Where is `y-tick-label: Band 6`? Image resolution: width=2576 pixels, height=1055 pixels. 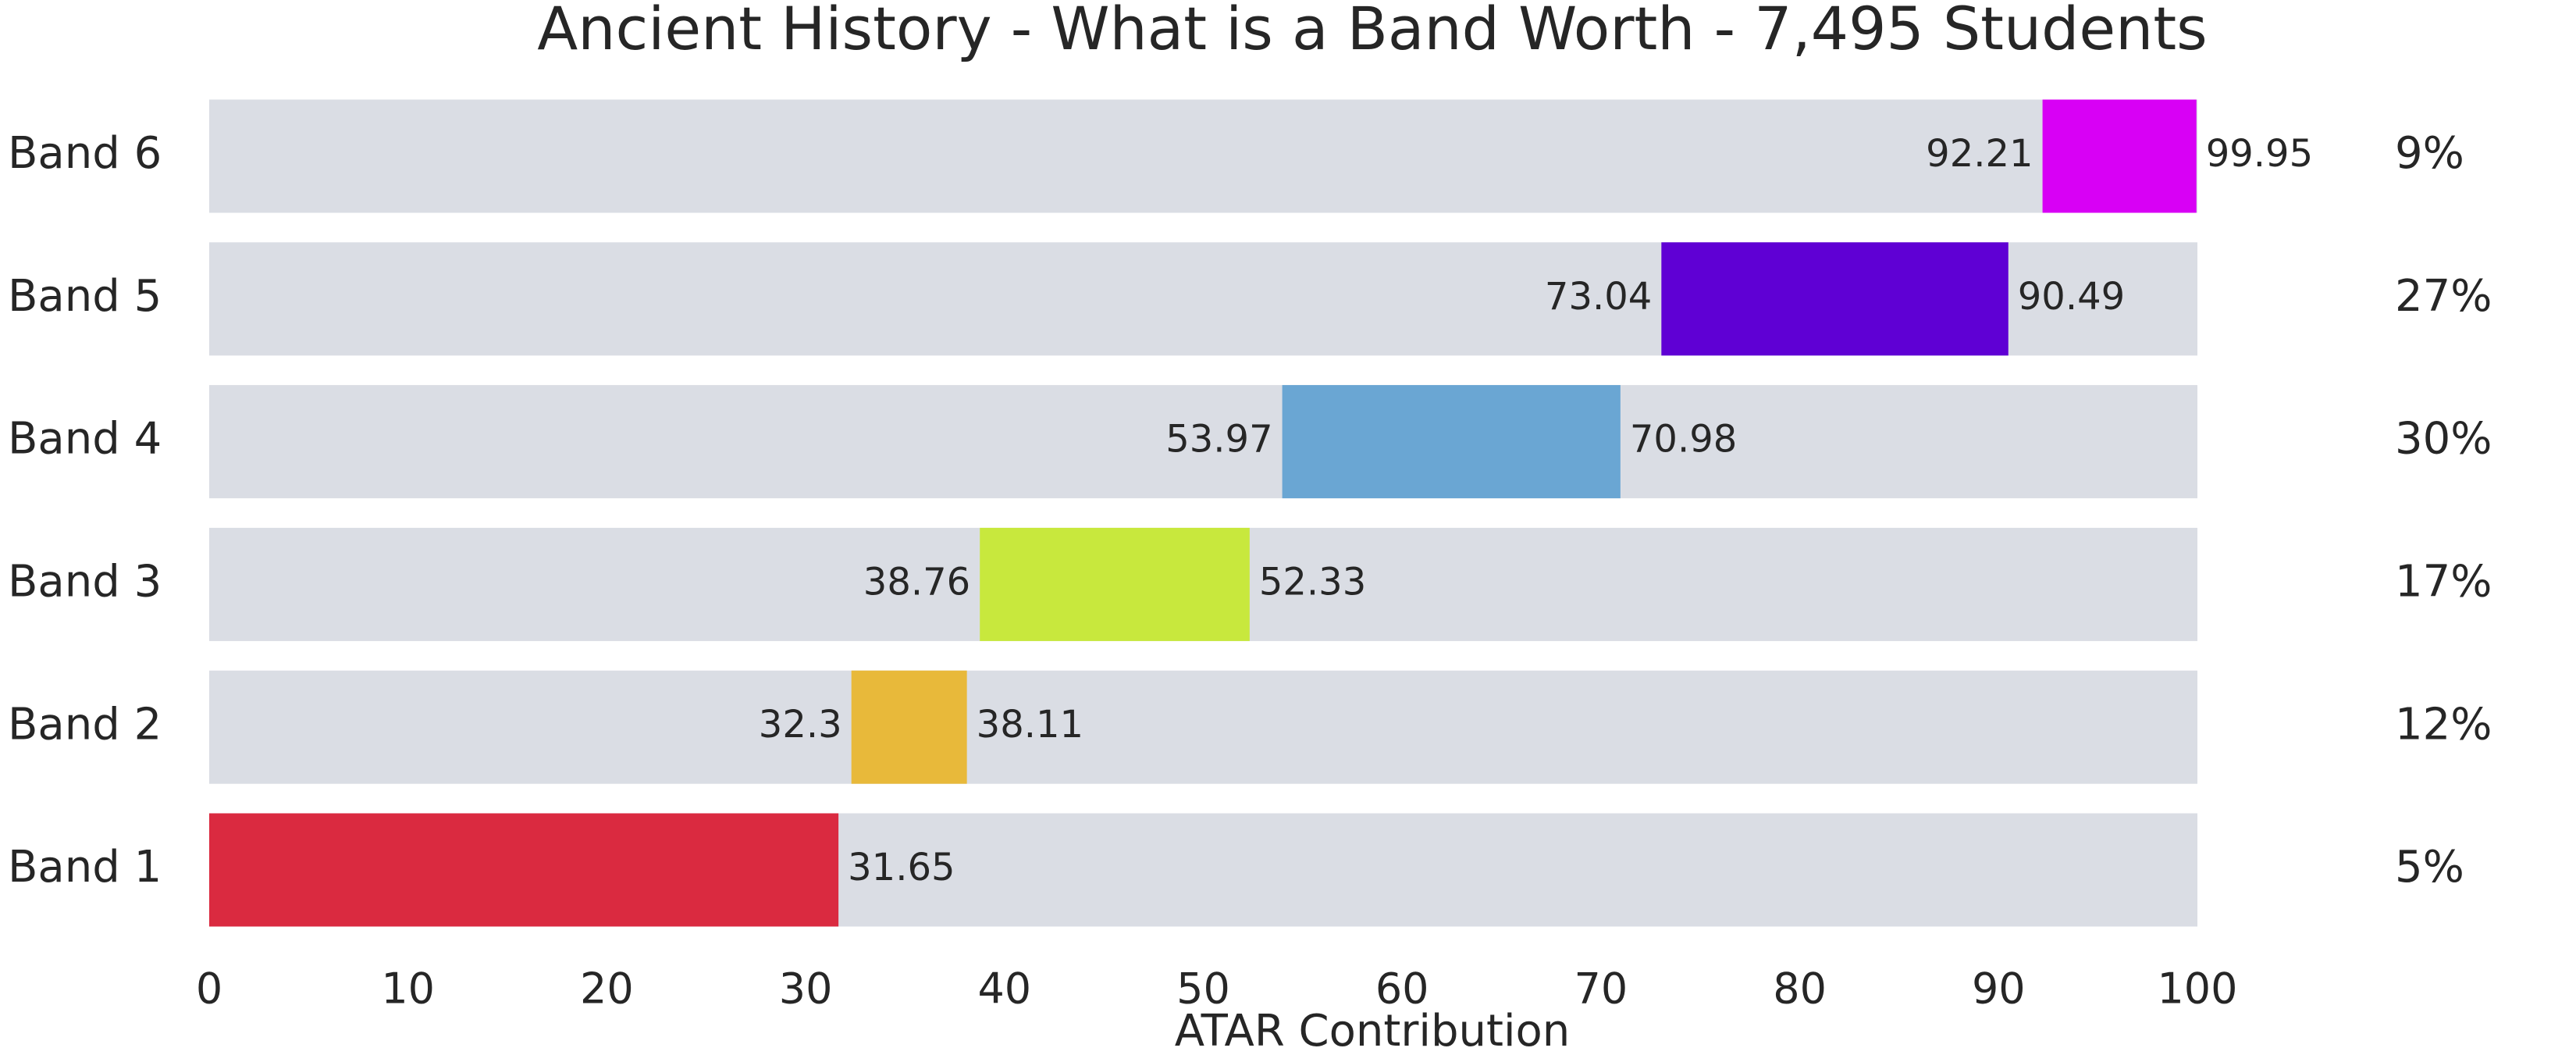
y-tick-label: Band 6 is located at coordinates (85, 153).